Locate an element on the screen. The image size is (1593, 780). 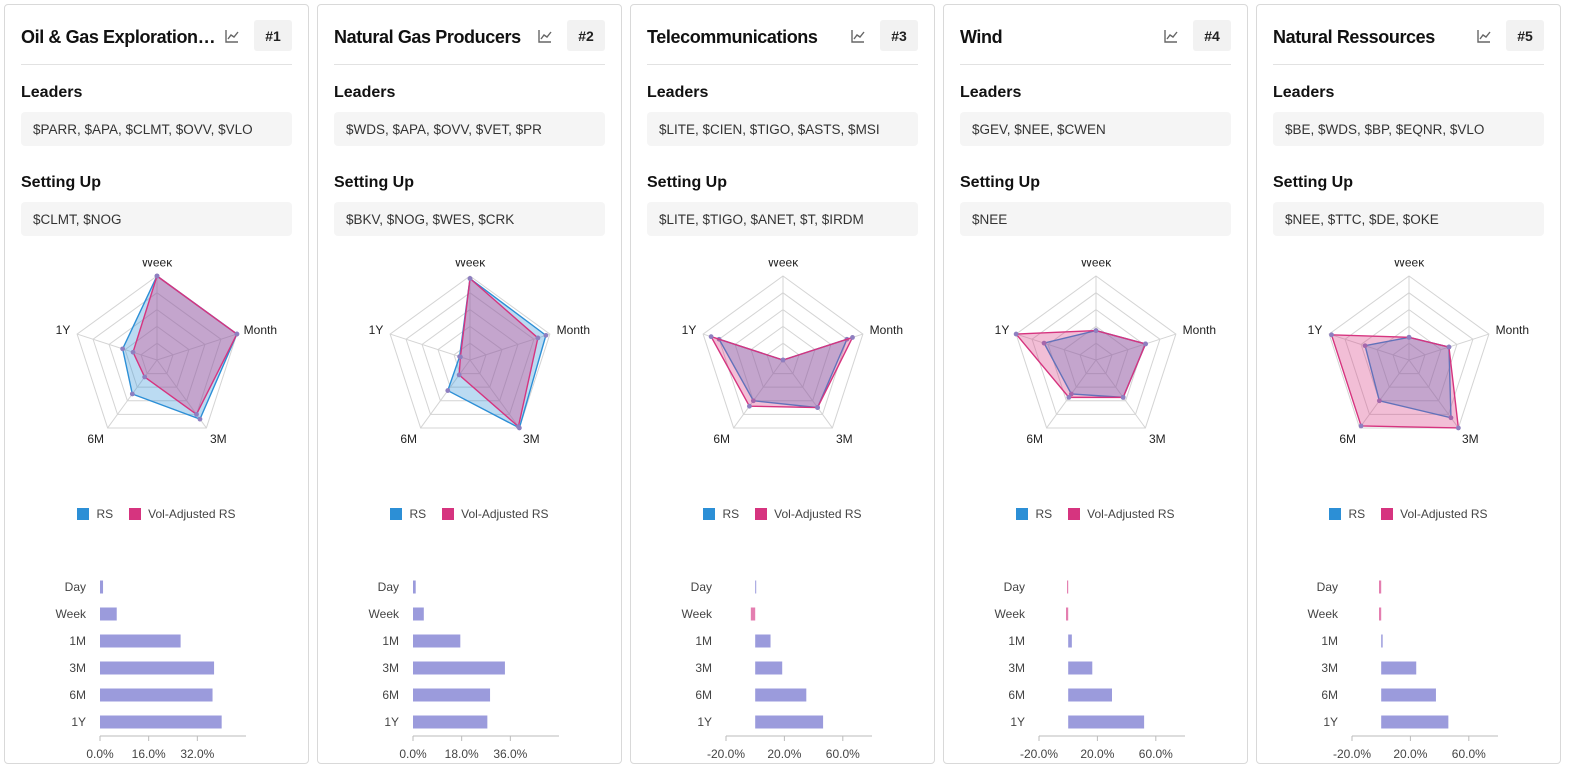
card-header: Telecommunications #3 is located at coordinates (782, 35).